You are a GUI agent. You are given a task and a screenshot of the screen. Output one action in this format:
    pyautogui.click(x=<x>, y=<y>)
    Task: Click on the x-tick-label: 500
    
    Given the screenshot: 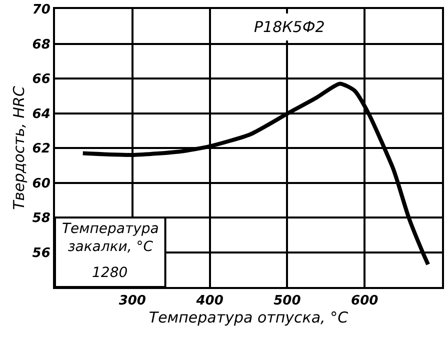 What is the action you would take?
    pyautogui.click(x=287, y=301)
    